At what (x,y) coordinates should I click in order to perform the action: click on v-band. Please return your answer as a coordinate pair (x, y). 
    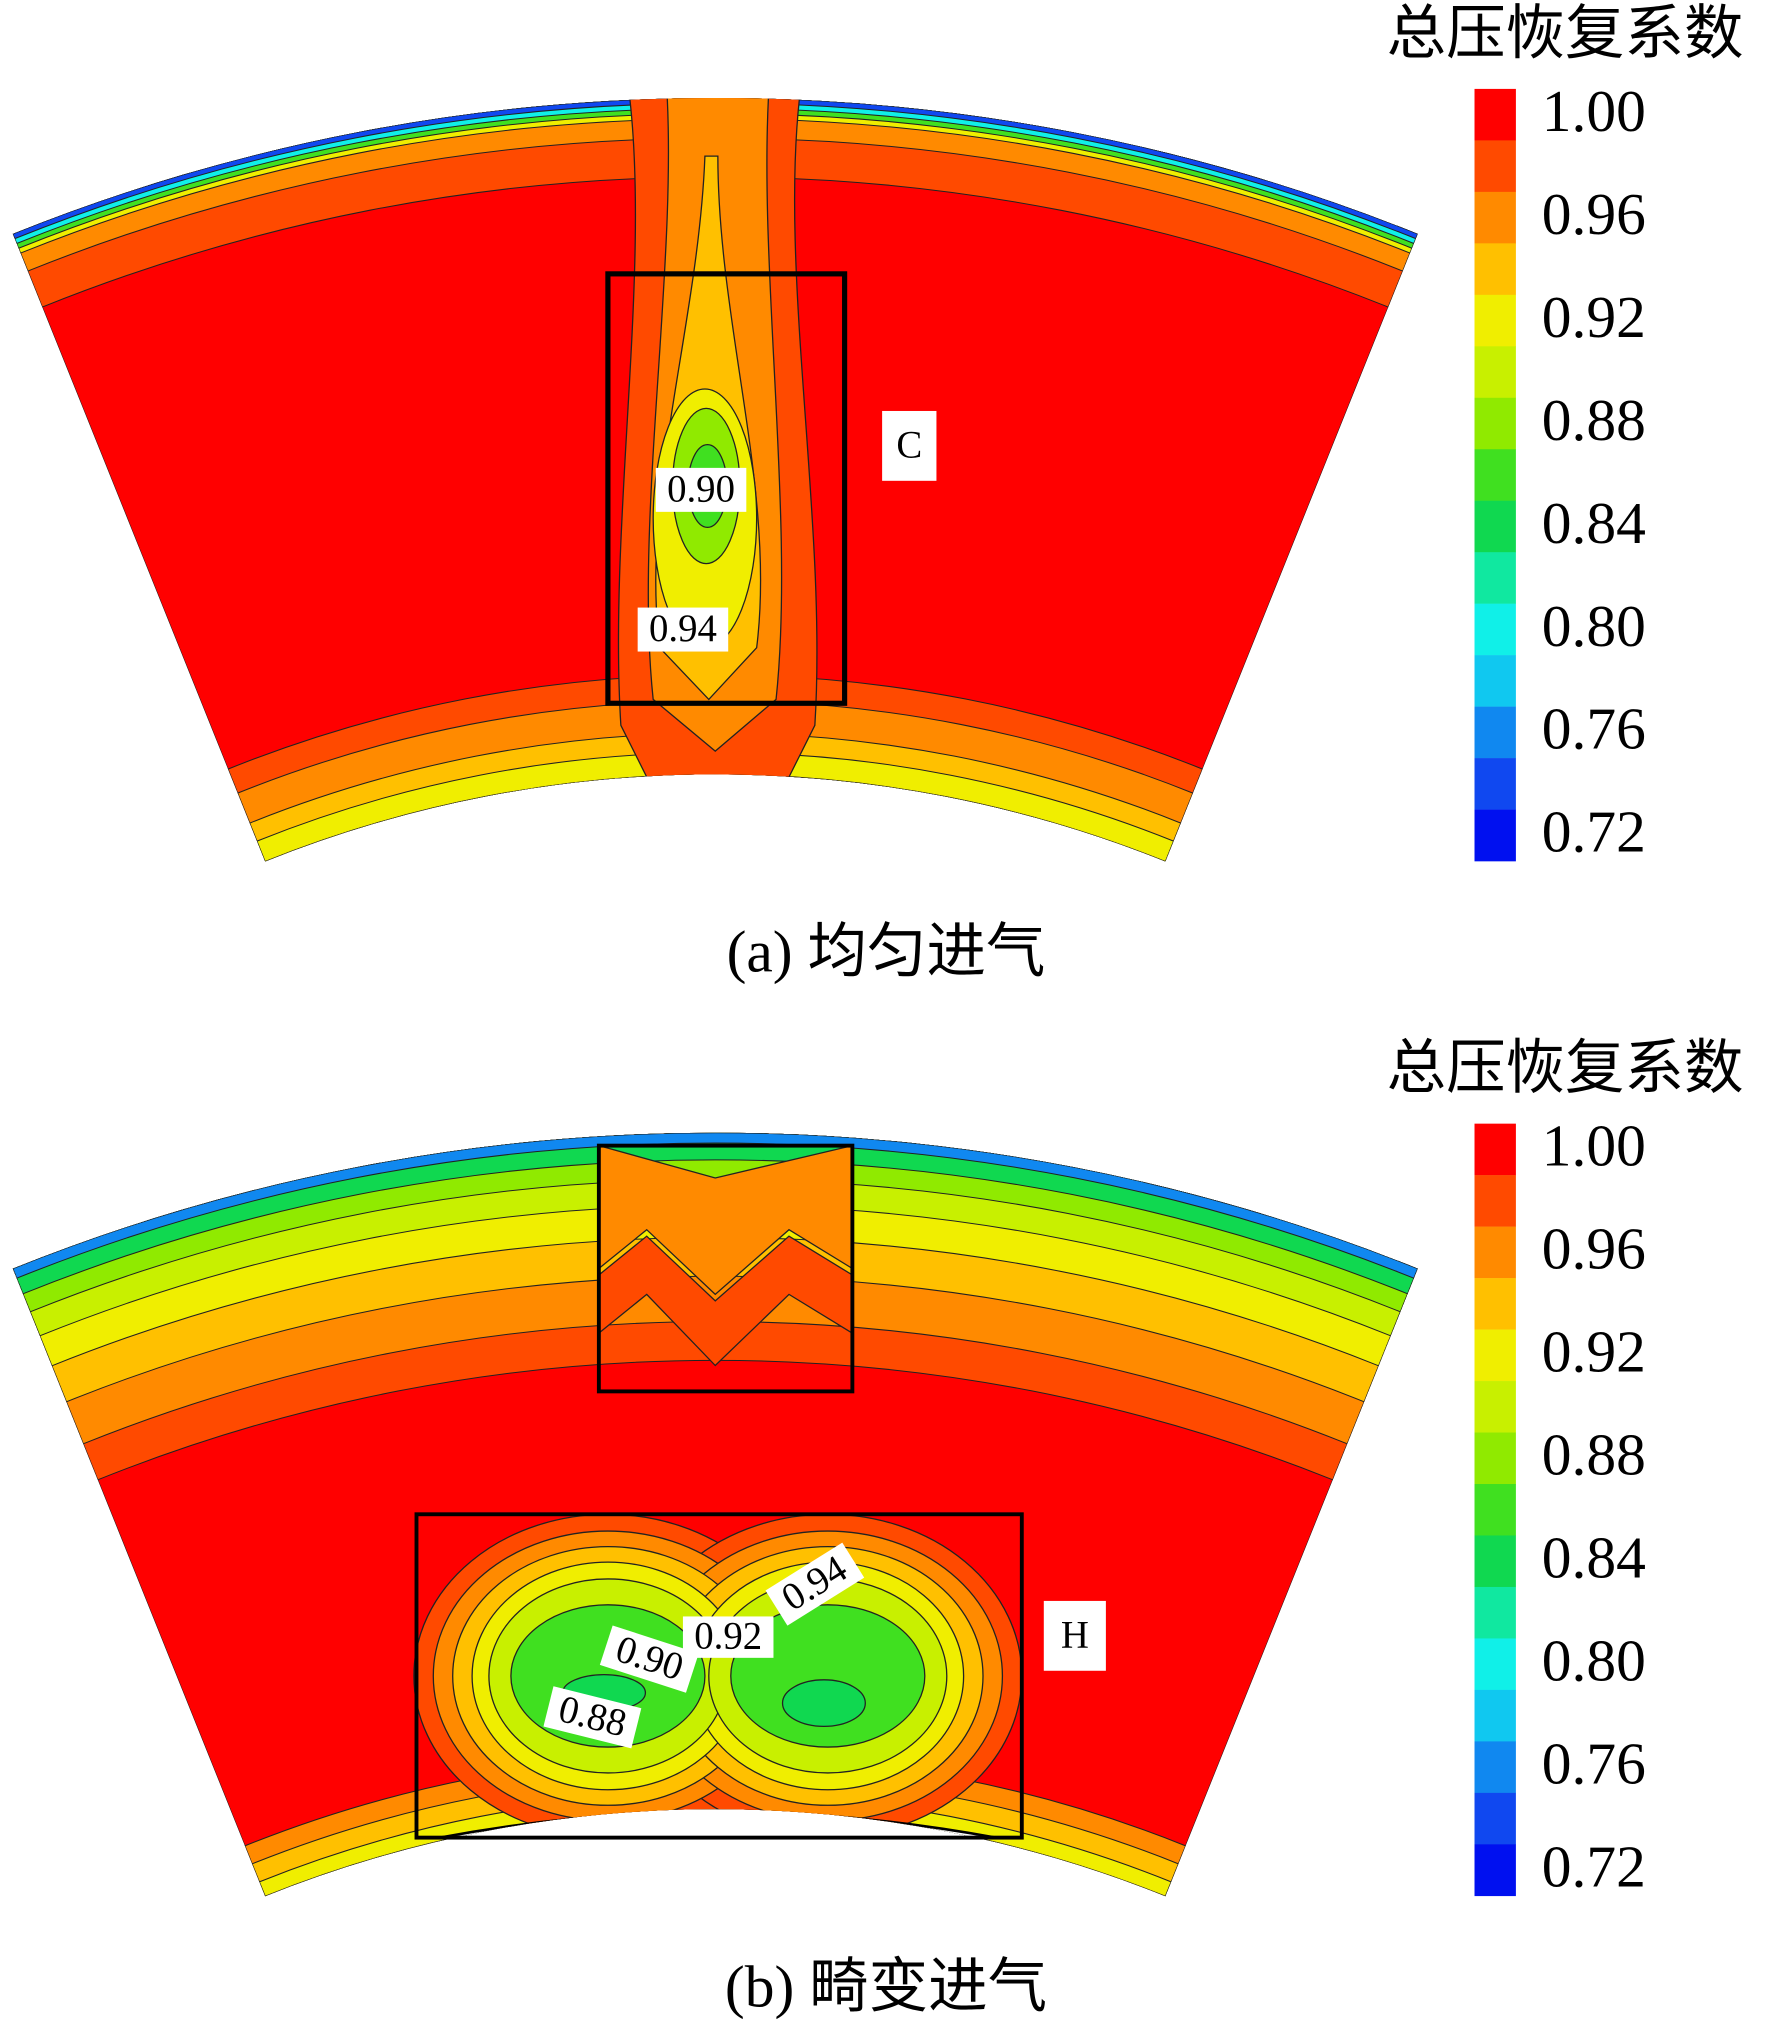
    Looking at the image, I should click on (726, 1220).